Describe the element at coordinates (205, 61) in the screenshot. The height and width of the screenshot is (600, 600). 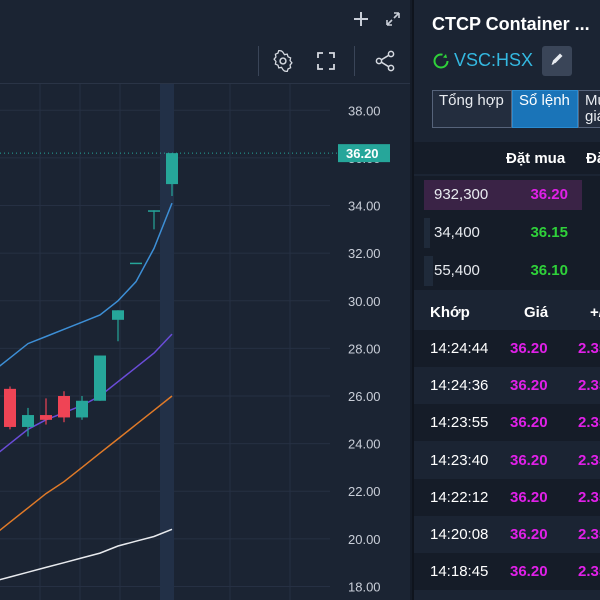
I see `chart-toolbar` at that location.